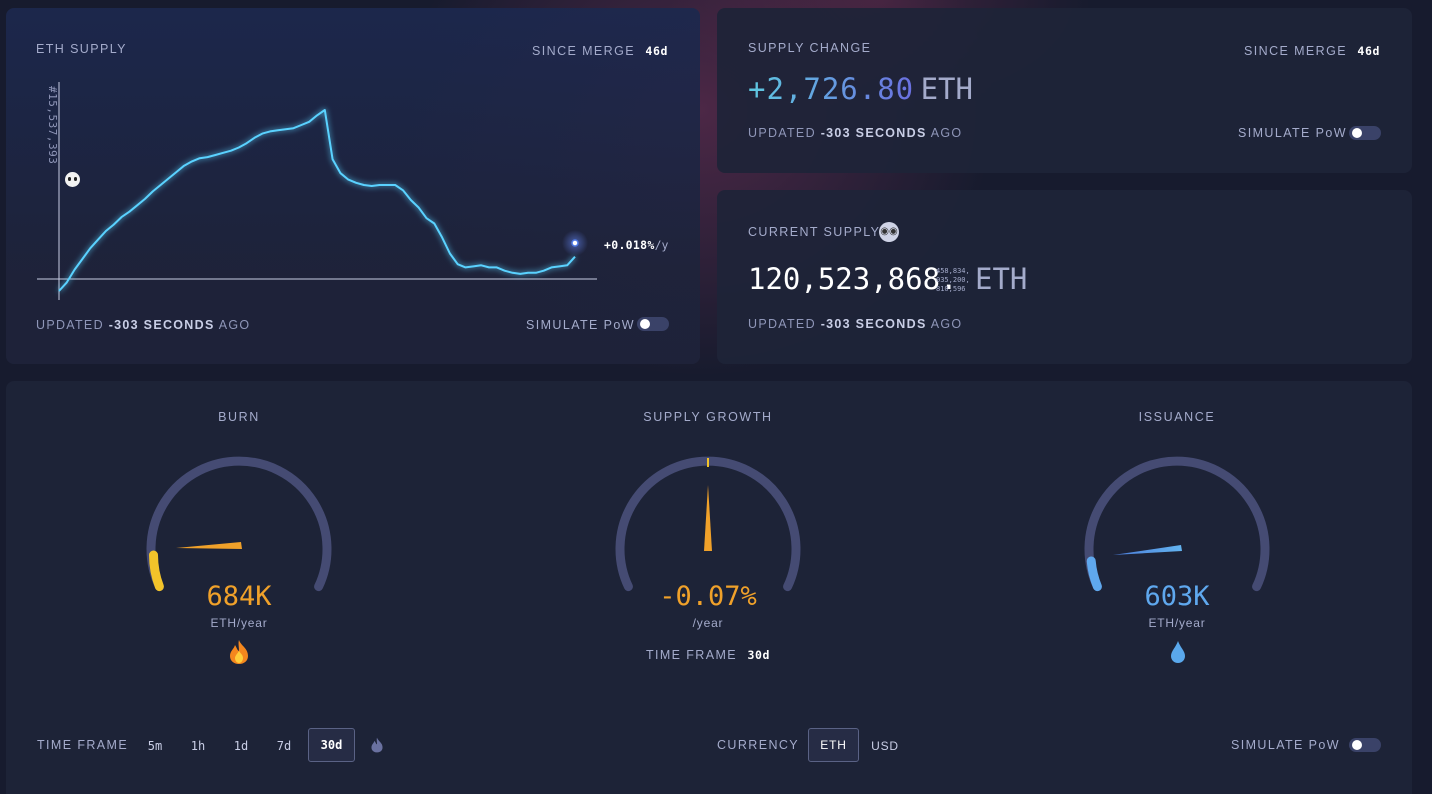  Describe the element at coordinates (241, 746) in the screenshot. I see `timeframe-1d: 1d` at that location.